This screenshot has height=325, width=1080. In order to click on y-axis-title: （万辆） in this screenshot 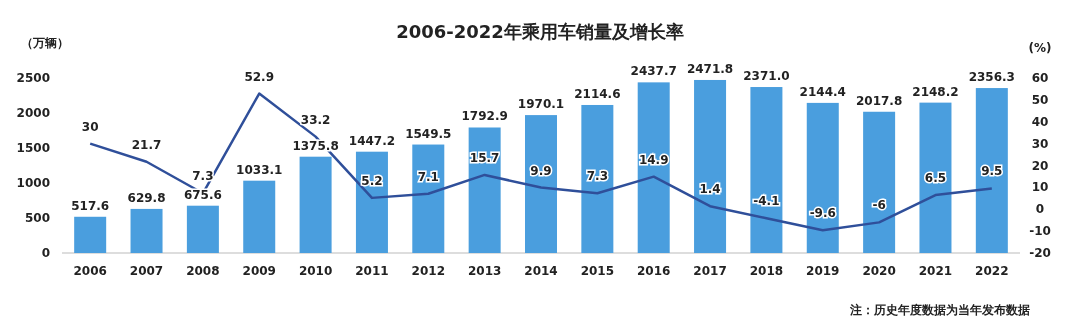, I will do `click(45, 43)`.